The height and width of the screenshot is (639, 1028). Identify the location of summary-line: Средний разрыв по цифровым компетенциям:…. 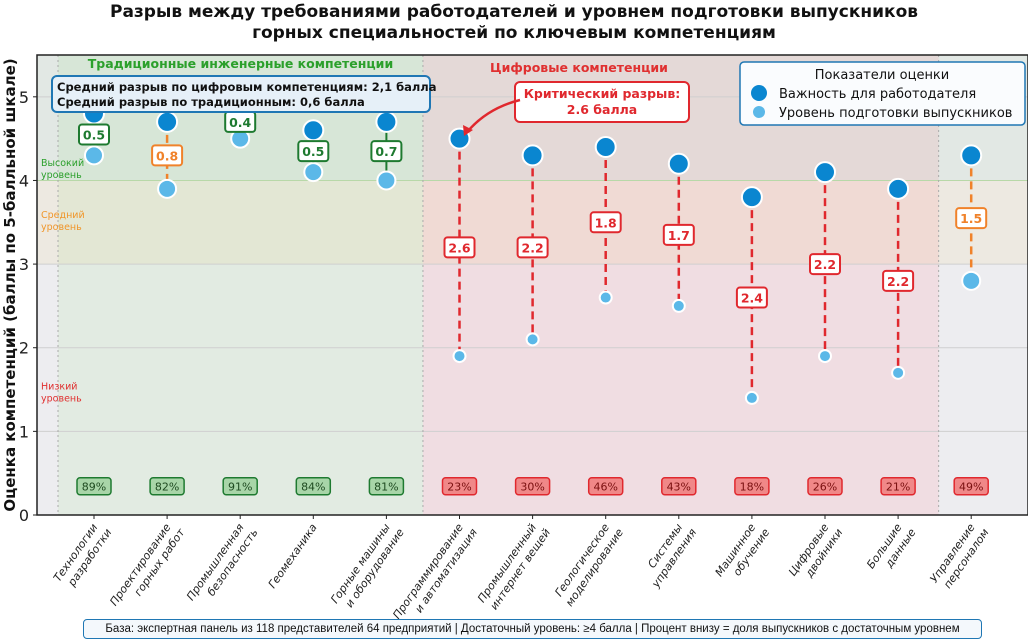
(246, 87).